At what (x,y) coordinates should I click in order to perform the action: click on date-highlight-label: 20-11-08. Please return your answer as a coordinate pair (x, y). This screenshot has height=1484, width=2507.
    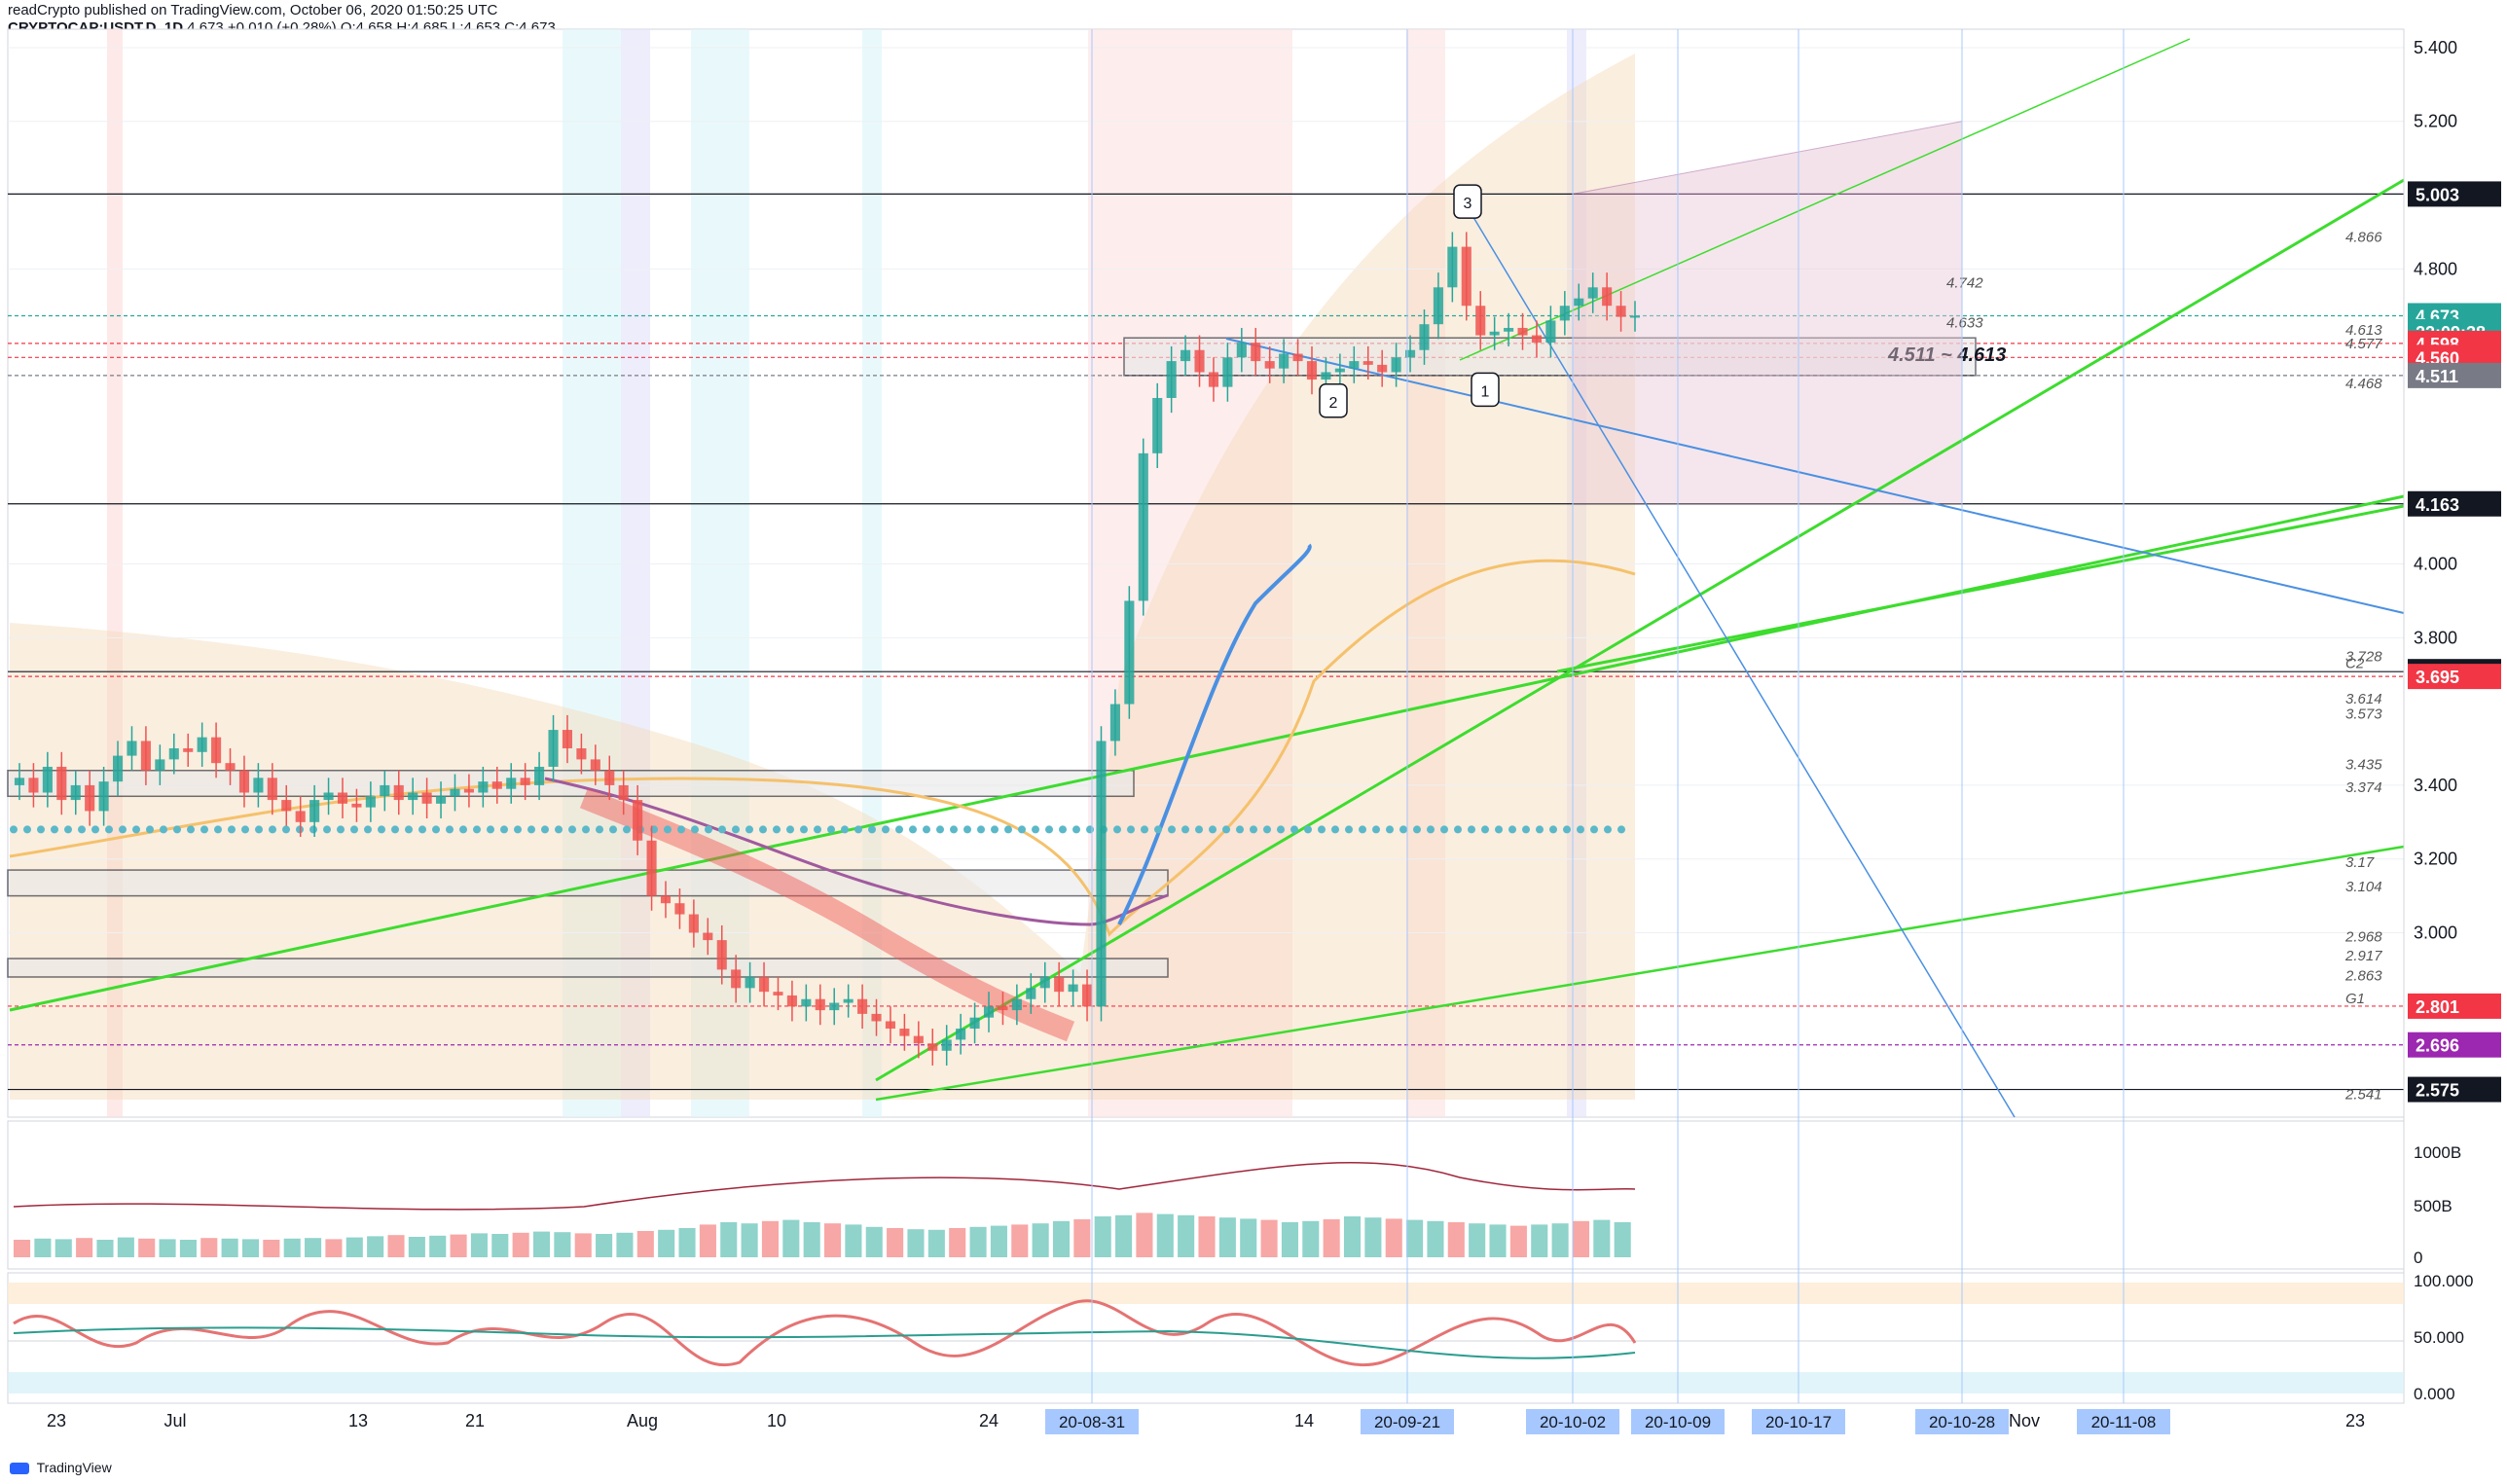
    Looking at the image, I should click on (2124, 1422).